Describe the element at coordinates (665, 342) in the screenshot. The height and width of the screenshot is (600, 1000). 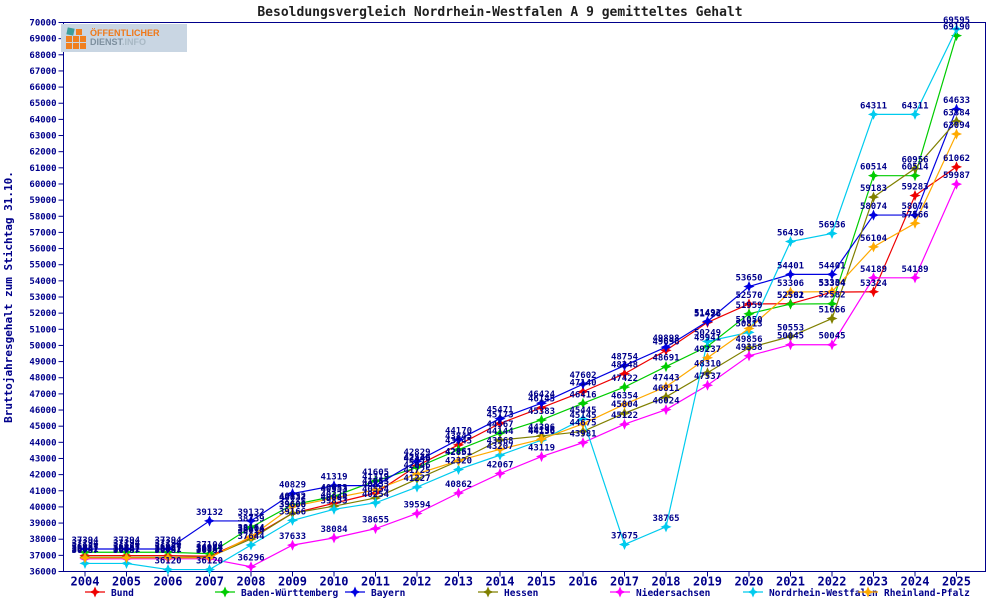
I see `svg-text: 49696` at that location.